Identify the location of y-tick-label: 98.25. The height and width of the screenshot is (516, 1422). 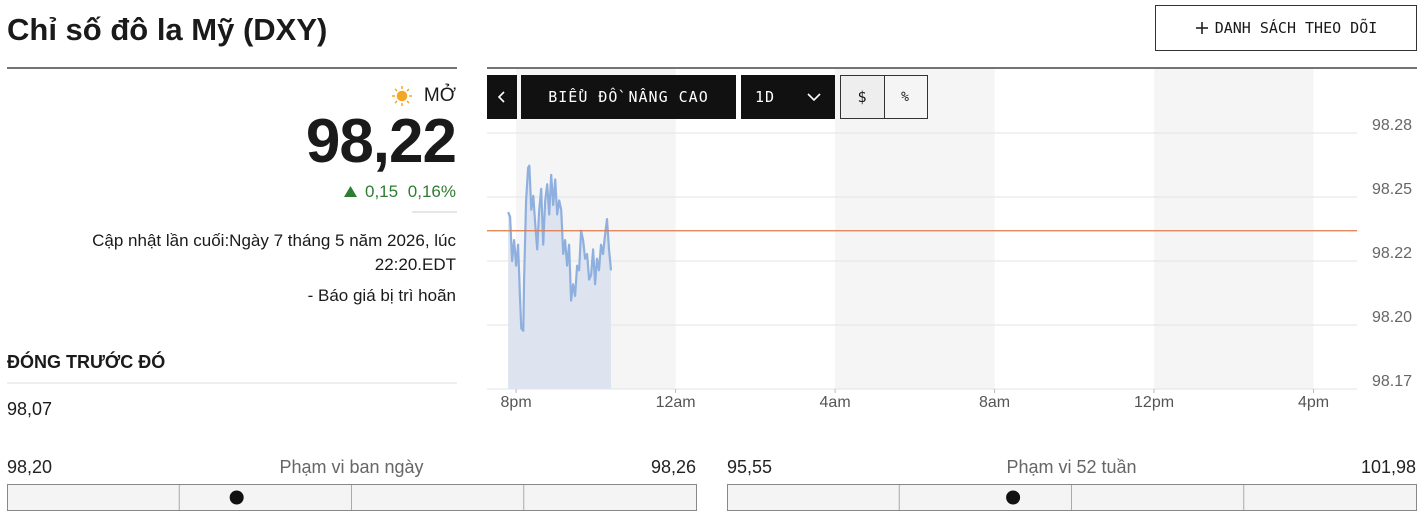
(1392, 189).